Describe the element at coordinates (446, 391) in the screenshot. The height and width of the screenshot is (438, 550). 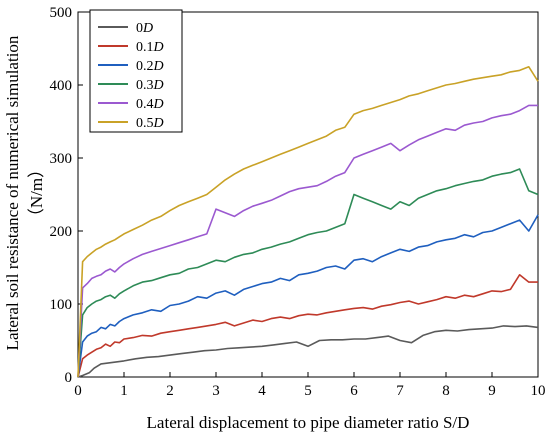
I see `x-tick-label: 8` at that location.